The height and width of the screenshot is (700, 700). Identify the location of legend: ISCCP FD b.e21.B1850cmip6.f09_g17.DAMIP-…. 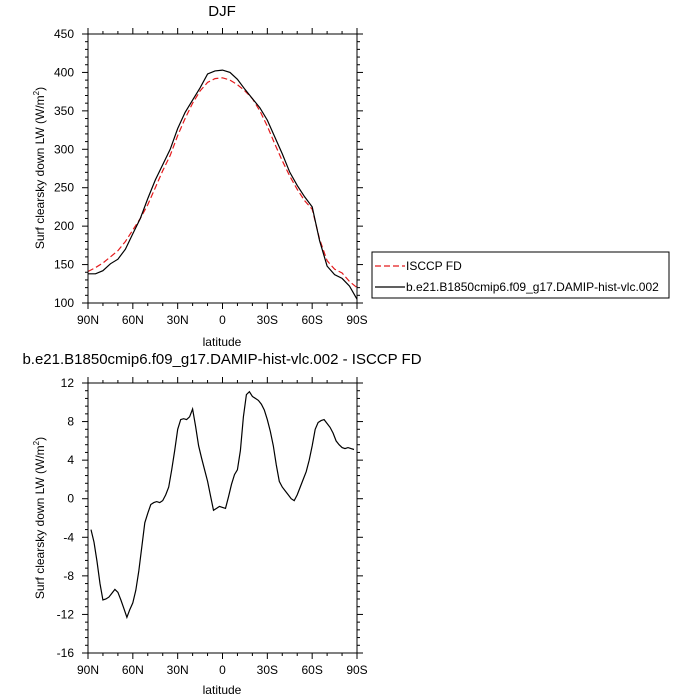
(520, 275).